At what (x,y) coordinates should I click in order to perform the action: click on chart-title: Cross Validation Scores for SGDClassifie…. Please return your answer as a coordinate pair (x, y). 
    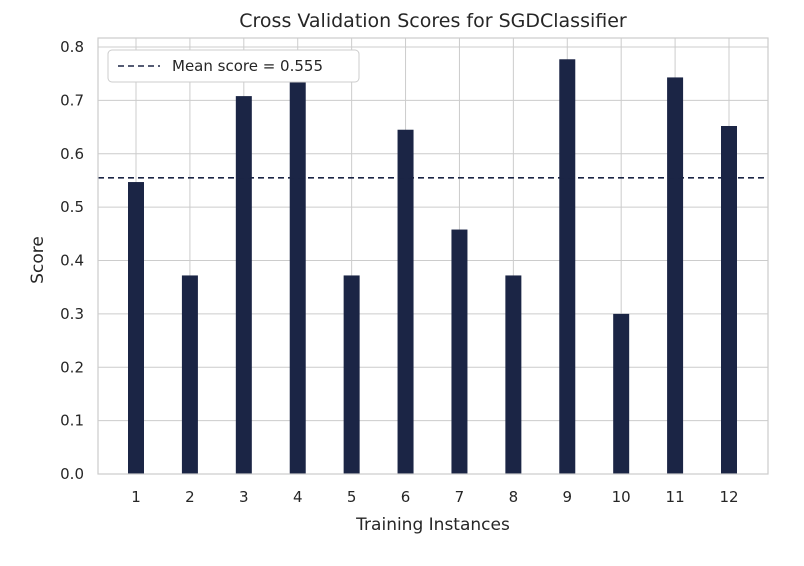
    Looking at the image, I should click on (433, 21).